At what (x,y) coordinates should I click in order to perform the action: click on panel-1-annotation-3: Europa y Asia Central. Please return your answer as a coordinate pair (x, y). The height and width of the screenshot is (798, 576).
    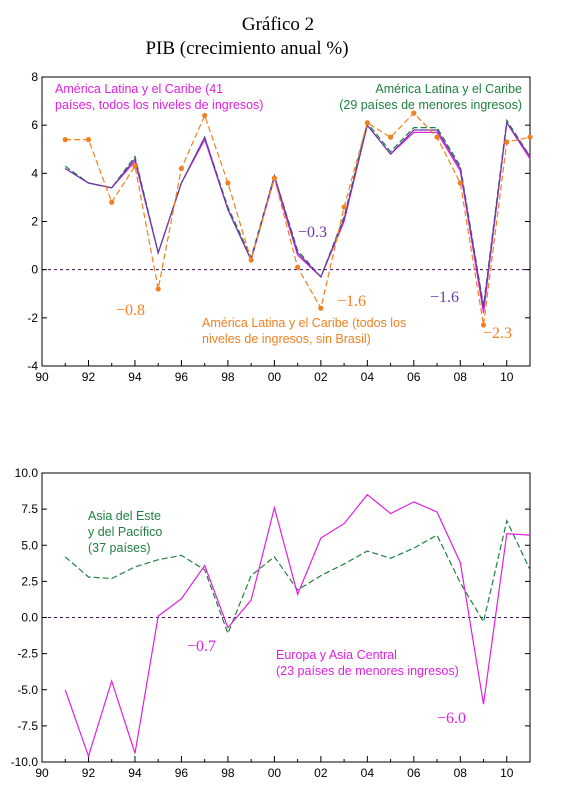
    Looking at the image, I should click on (336, 655).